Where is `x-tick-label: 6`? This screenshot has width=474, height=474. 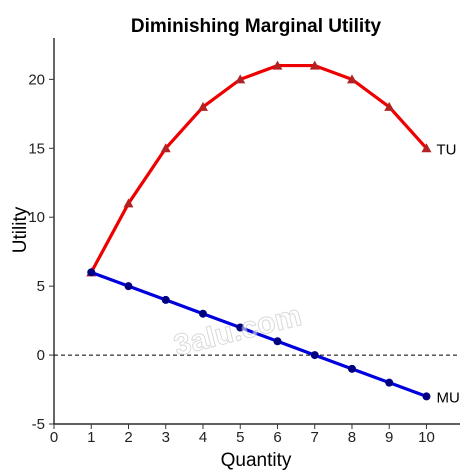
x-tick-label: 6 is located at coordinates (277, 437).